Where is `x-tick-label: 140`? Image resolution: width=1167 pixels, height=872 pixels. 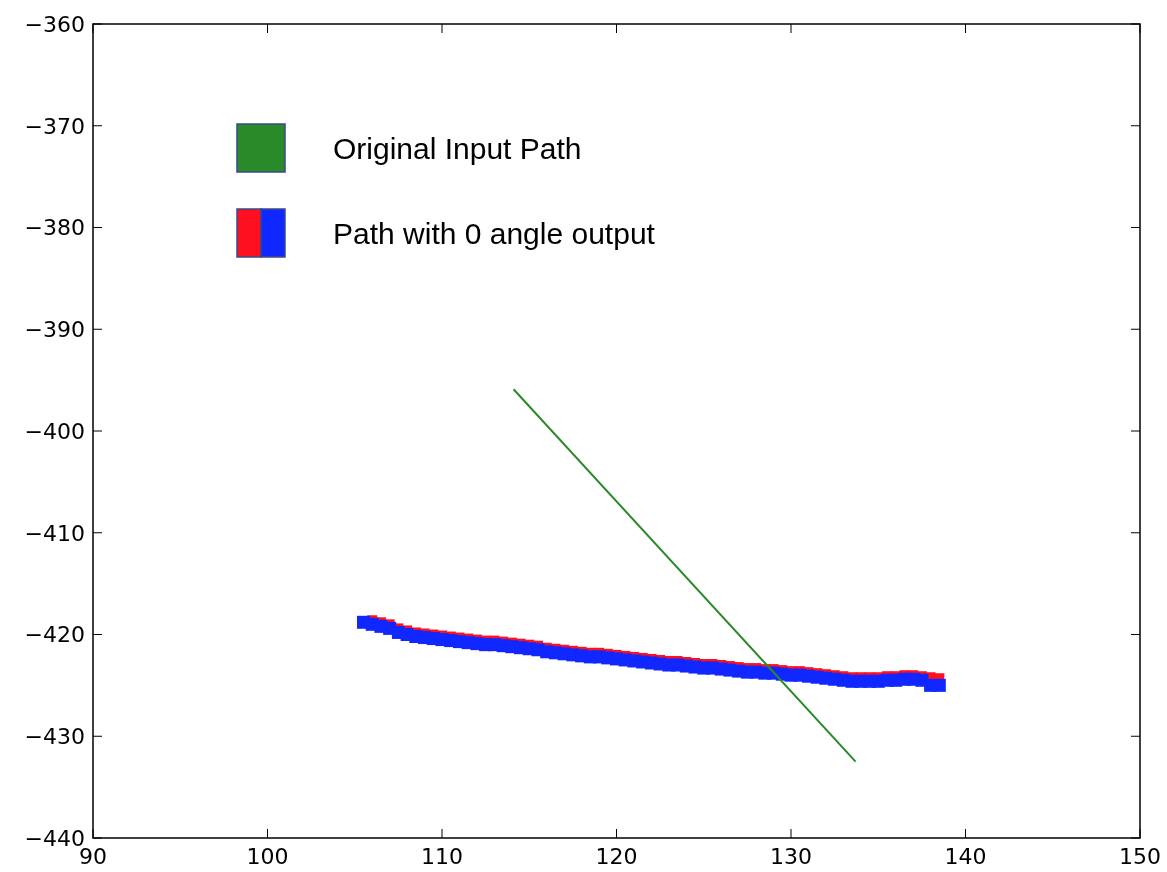
x-tick-label: 140 is located at coordinates (965, 856).